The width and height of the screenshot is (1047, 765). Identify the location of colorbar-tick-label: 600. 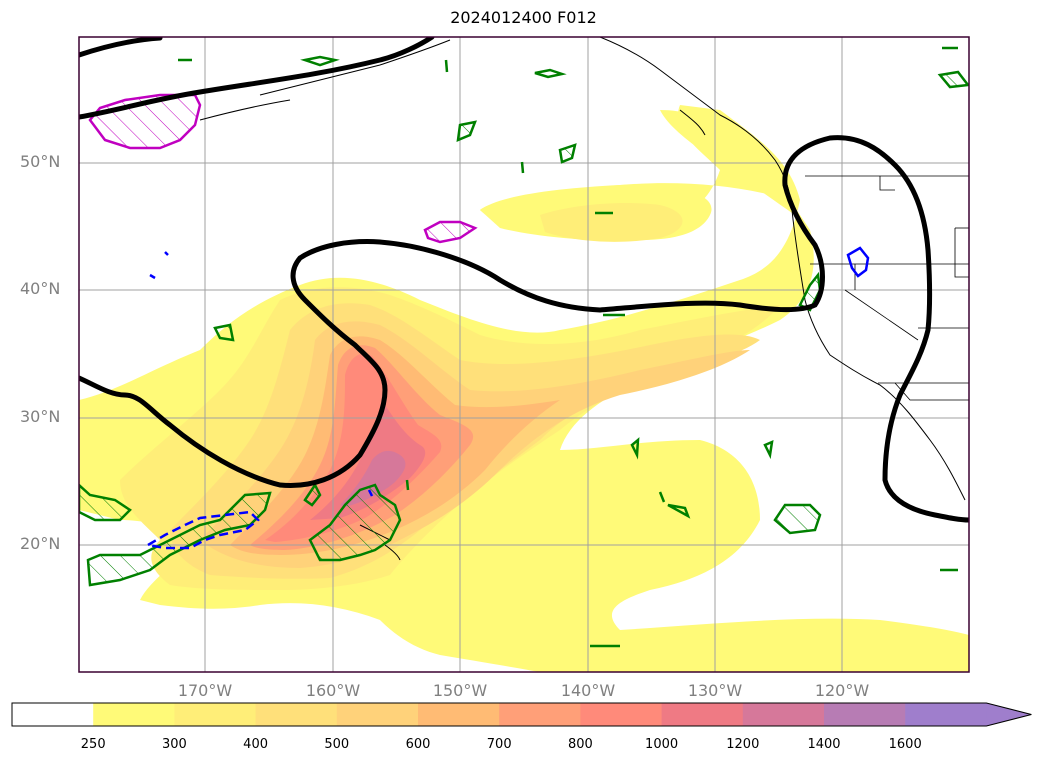
(418, 744).